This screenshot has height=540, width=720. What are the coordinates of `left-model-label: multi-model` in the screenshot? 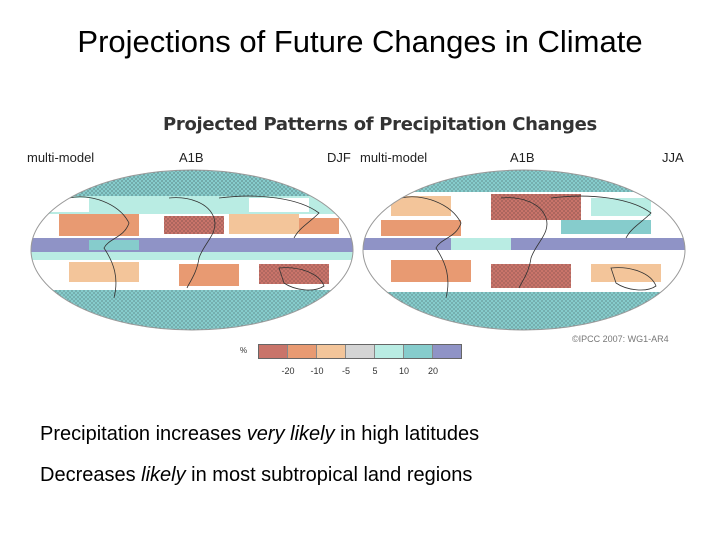 It's located at (61, 157).